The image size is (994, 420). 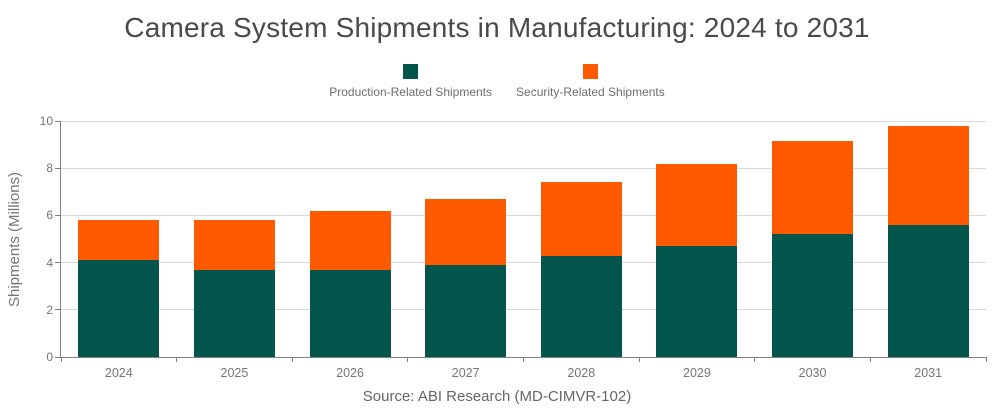 I want to click on bar-production-2025, so click(x=234, y=313).